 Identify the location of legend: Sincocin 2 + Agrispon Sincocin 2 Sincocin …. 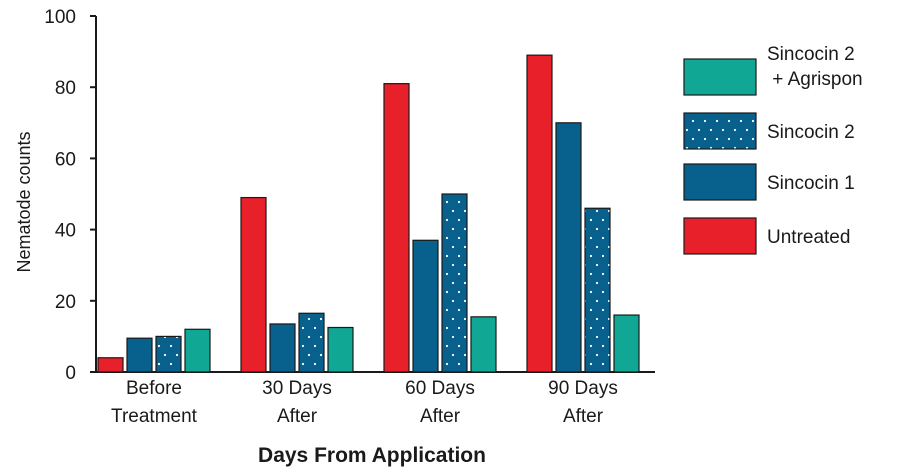
(773, 149).